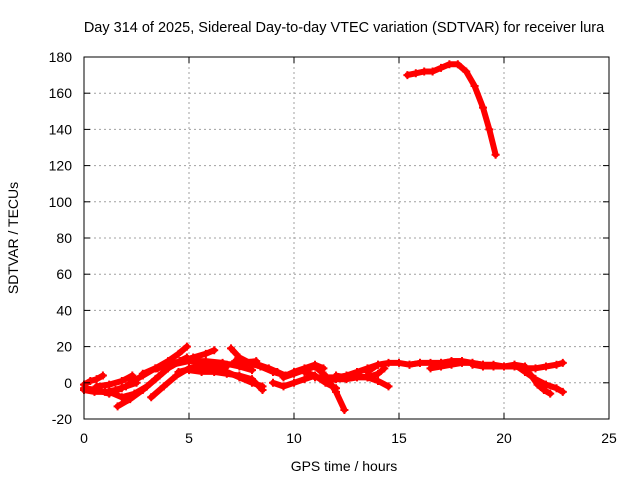  I want to click on y-tick-label: 20, so click(64, 347).